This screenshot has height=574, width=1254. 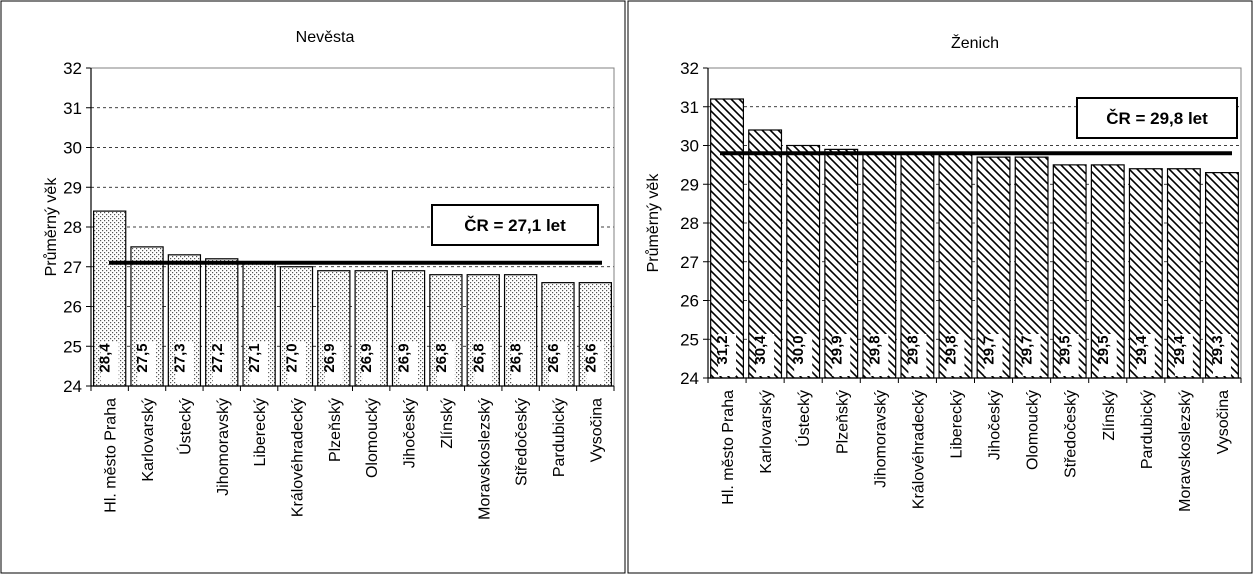 I want to click on data-label: 27,3, so click(x=179, y=357).